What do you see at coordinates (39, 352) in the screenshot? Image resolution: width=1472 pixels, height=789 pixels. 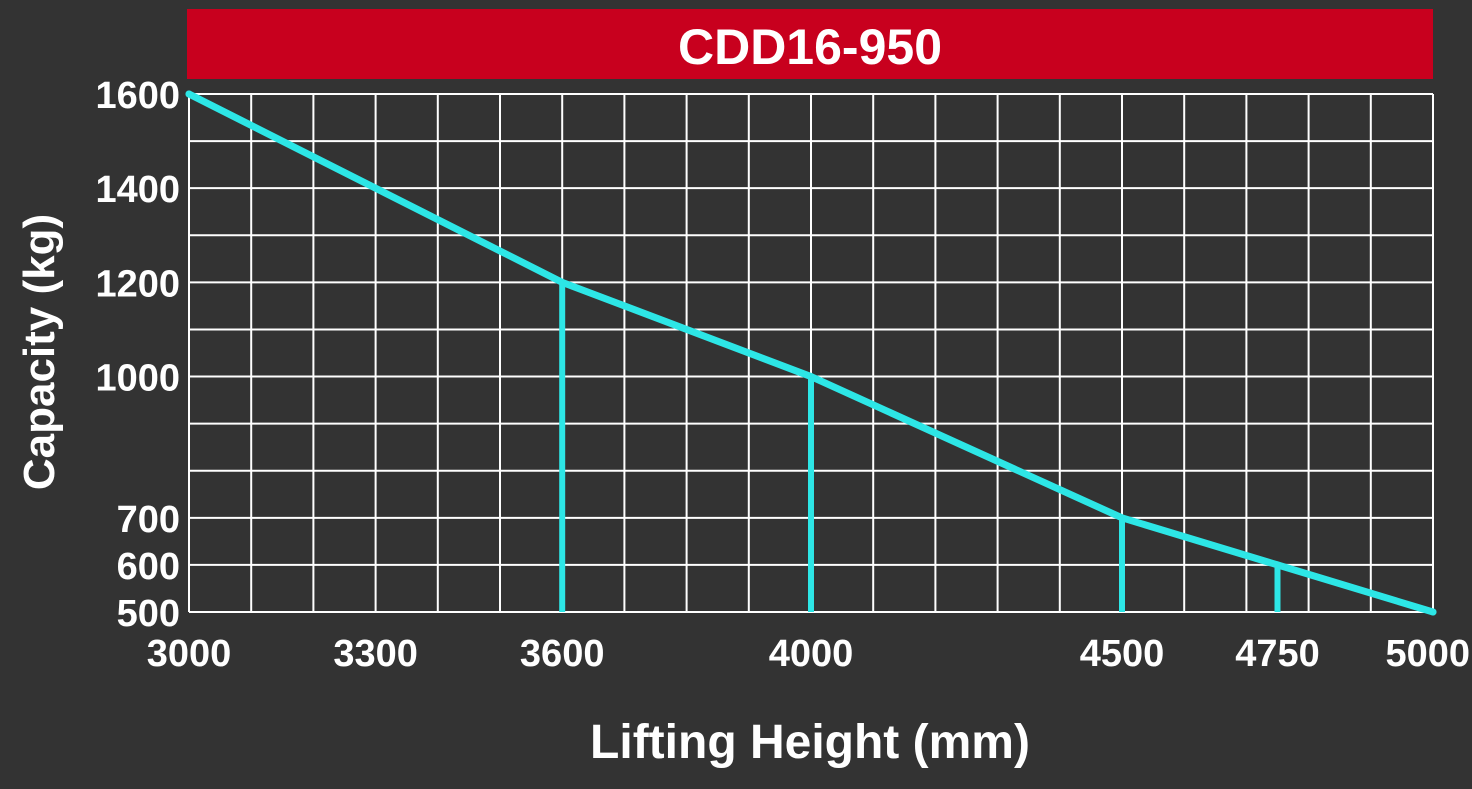 I see `y-axis-label: Capacity (kg)` at bounding box center [39, 352].